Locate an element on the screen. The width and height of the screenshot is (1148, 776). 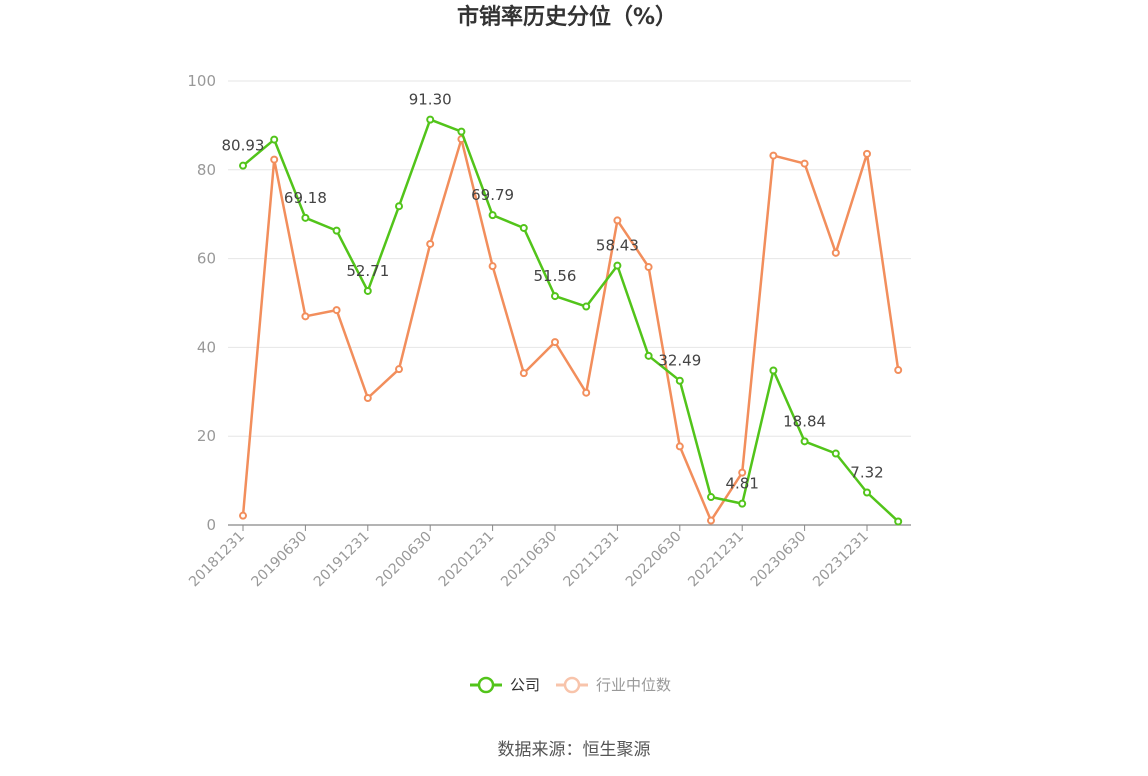
chart-title: 市销率历史分位（%） is located at coordinates (567, 17).